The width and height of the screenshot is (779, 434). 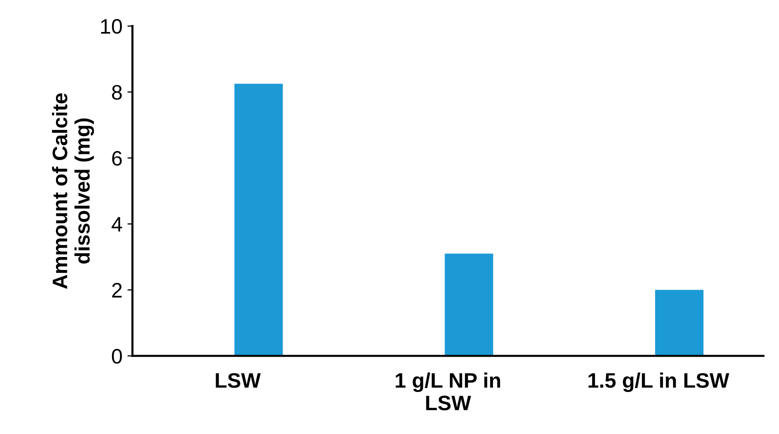 I want to click on y-tick-label: 8, so click(x=117, y=92).